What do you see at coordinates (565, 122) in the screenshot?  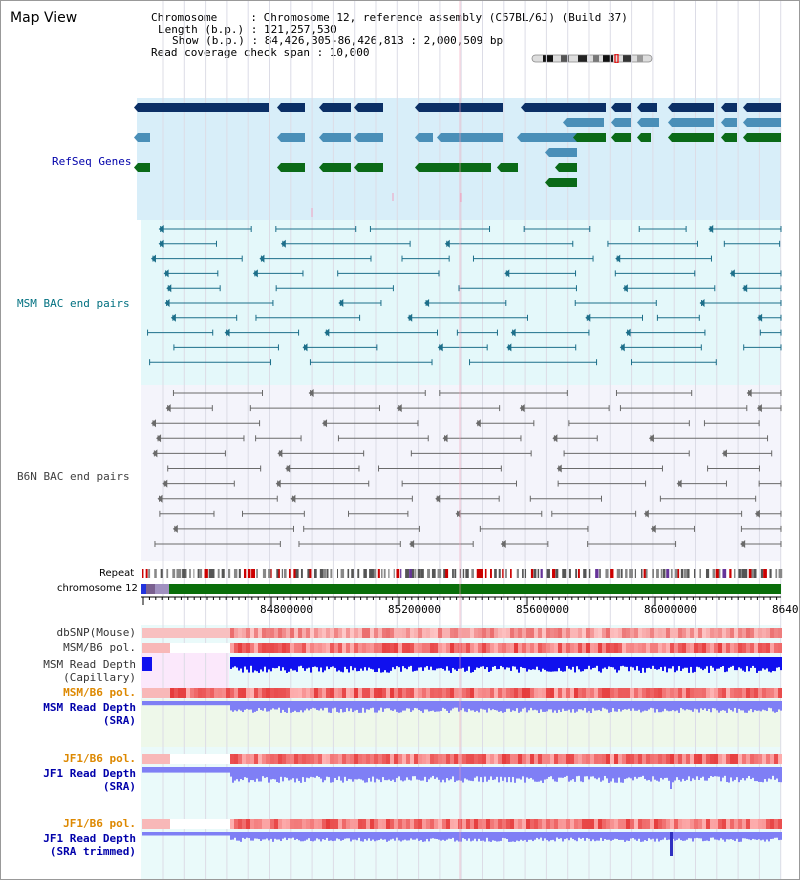 I see `gene-arrow` at bounding box center [565, 122].